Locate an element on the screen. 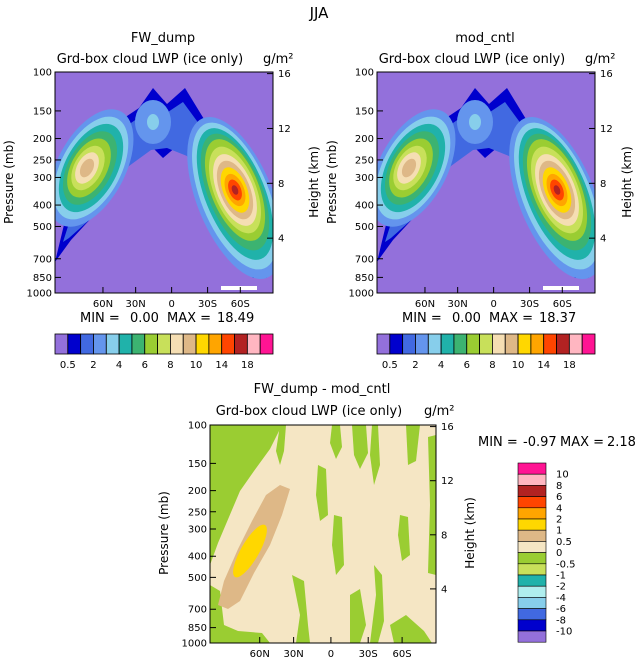 The image size is (639, 670). y-right-tick-label: 16 is located at coordinates (606, 74).